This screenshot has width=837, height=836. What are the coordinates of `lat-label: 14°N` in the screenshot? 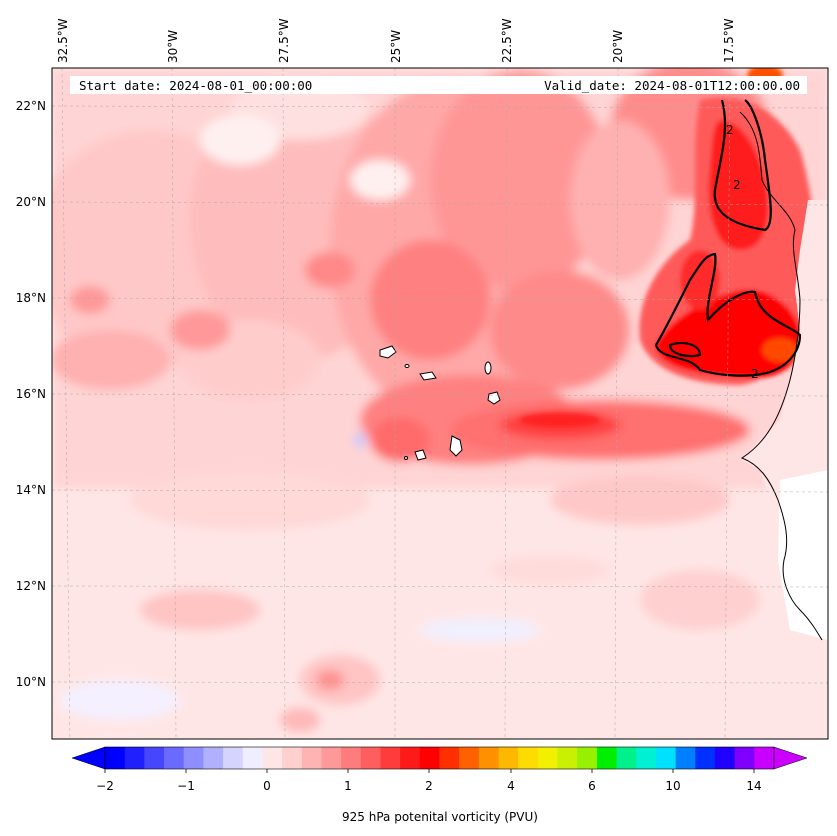 It's located at (31, 490).